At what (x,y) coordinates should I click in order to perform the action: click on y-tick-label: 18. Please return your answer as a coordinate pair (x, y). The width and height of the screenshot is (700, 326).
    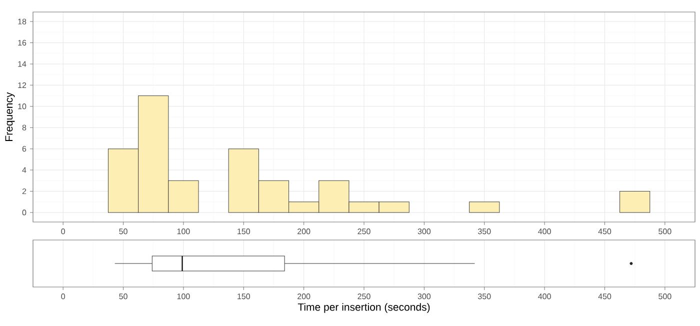
    Looking at the image, I should click on (22, 21).